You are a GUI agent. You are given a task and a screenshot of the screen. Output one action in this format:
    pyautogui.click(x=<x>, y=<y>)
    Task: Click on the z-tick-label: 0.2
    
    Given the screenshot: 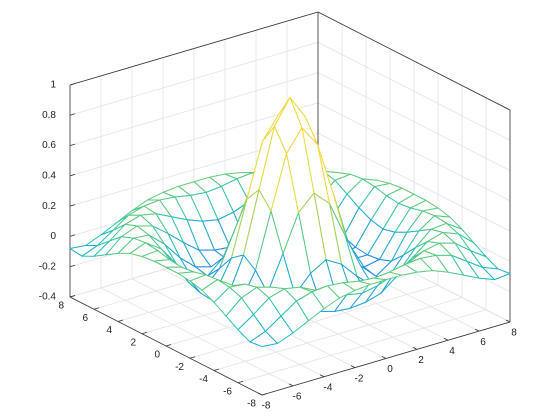 What is the action you would take?
    pyautogui.click(x=49, y=206)
    